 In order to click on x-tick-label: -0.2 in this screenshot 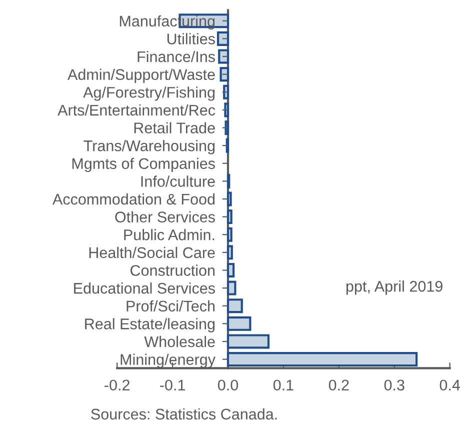, I will do `click(117, 385)`.